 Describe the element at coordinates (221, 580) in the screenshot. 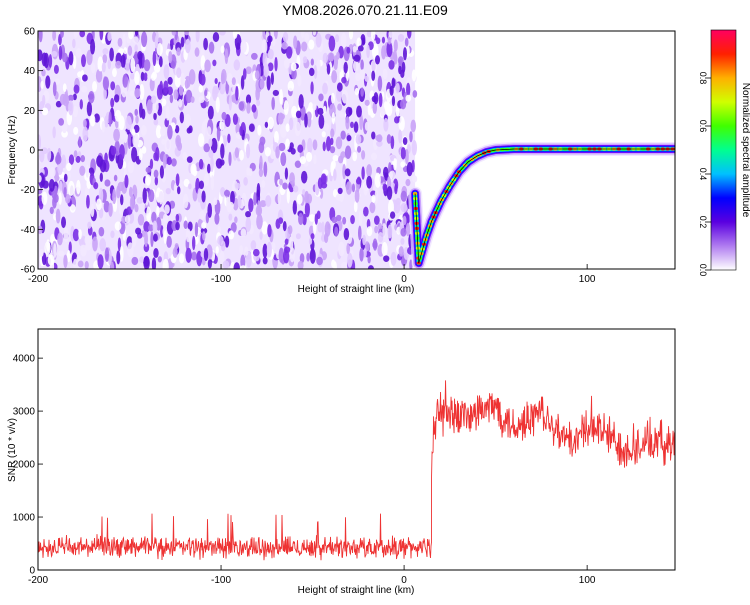

I see `x-tick-label: -100` at that location.